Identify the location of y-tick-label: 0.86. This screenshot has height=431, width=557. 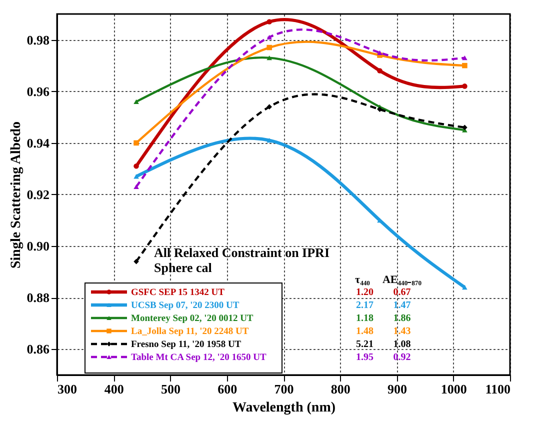
(38, 349).